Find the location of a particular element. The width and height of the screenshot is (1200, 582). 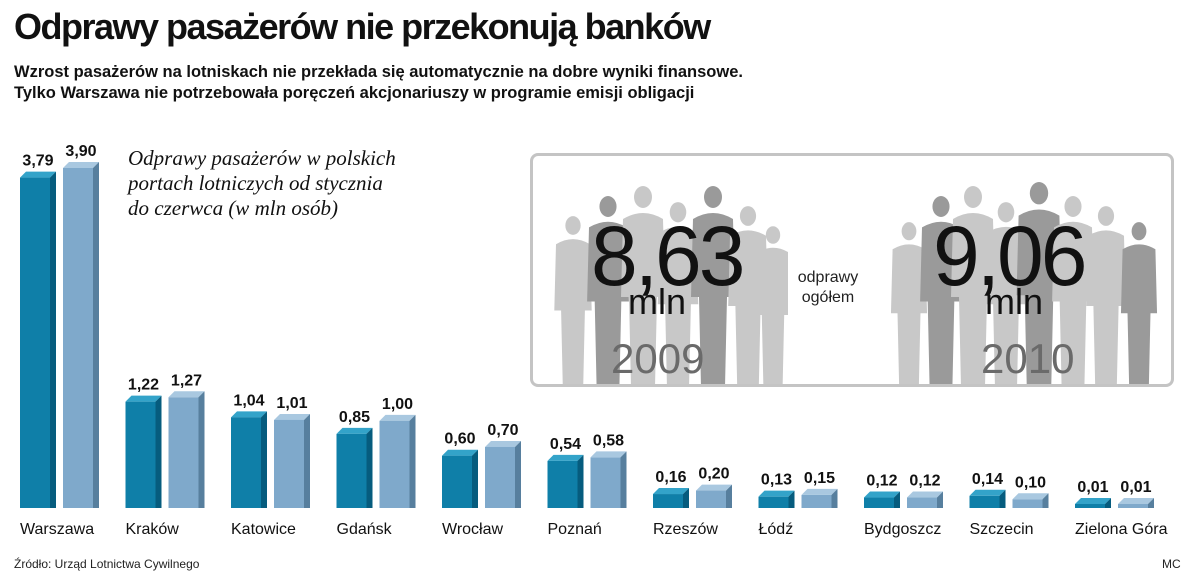

category-label: Łódź is located at coordinates (776, 529).